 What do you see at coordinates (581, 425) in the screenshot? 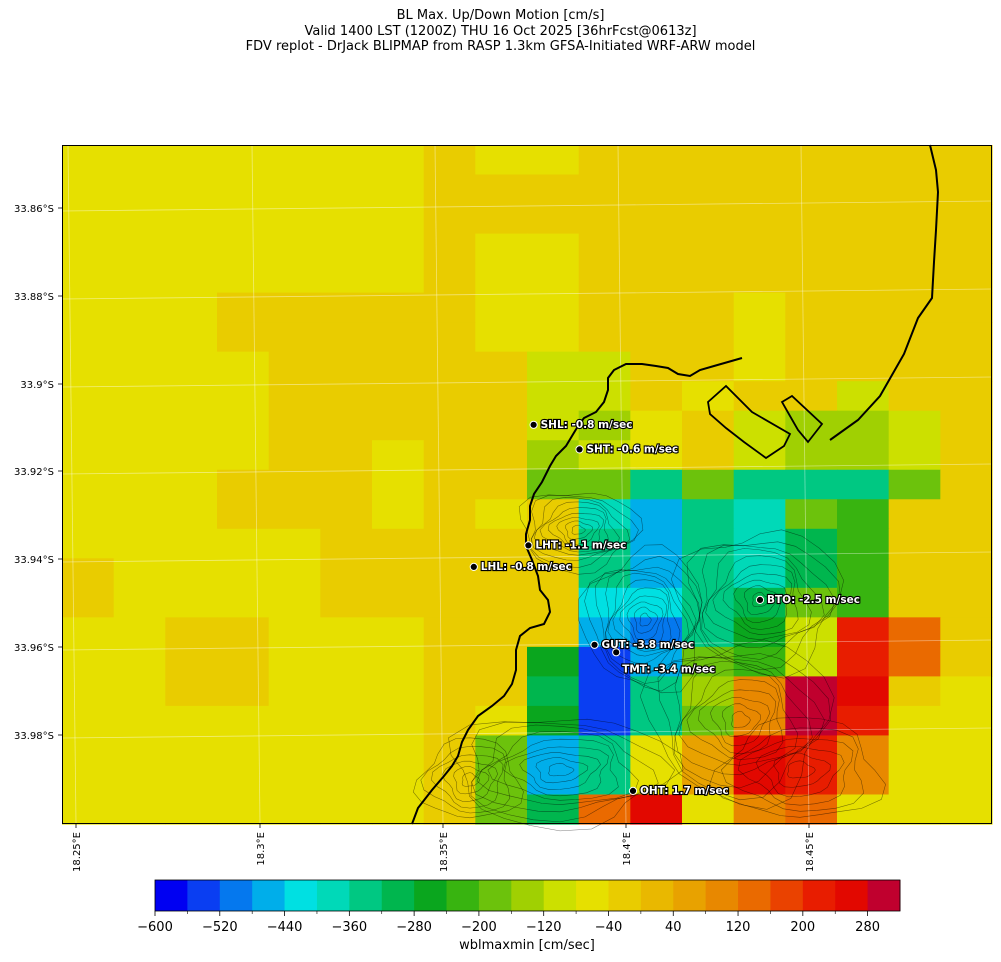
I see `station-shl: SHL: -0.8 m/sec` at bounding box center [581, 425].